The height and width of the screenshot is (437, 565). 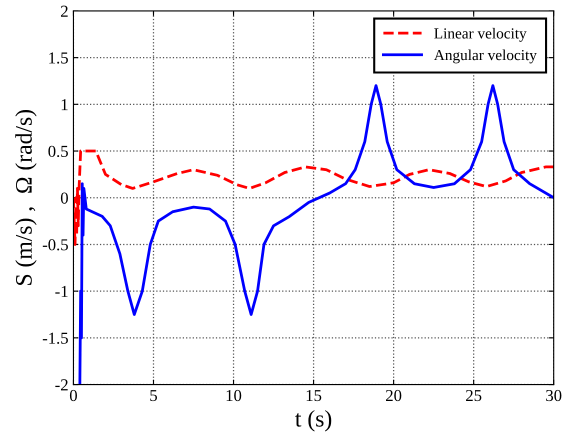 I want to click on x-axis-title: t (s), so click(x=313, y=421).